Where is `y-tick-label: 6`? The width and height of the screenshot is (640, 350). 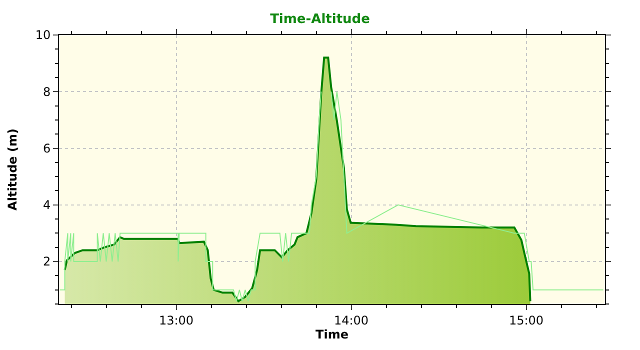 y-tick-label: 6 is located at coordinates (46, 148).